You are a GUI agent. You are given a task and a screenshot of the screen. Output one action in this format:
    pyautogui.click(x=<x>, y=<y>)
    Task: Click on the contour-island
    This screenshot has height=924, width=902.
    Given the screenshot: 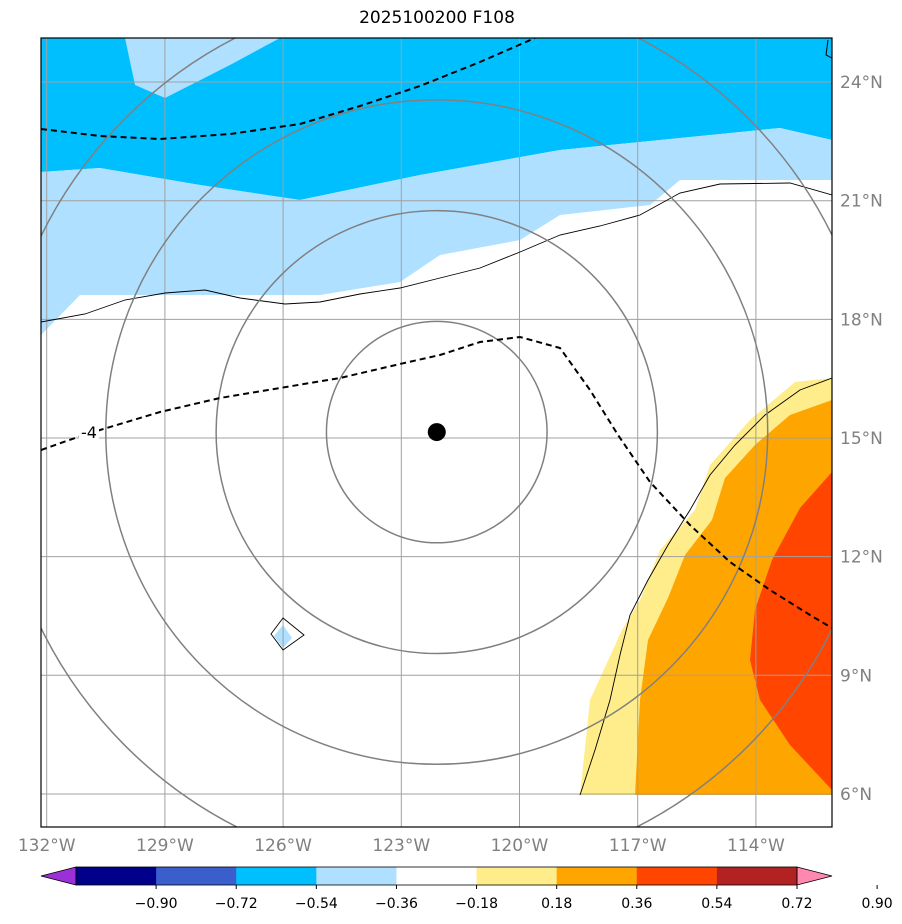 What is the action you would take?
    pyautogui.click(x=287, y=634)
    